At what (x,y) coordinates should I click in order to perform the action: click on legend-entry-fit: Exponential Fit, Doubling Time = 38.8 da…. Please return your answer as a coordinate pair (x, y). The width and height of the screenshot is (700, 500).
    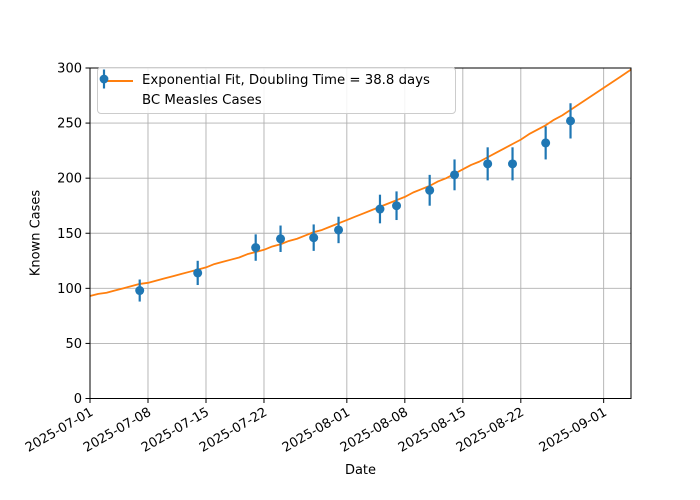
    Looking at the image, I should click on (276, 80).